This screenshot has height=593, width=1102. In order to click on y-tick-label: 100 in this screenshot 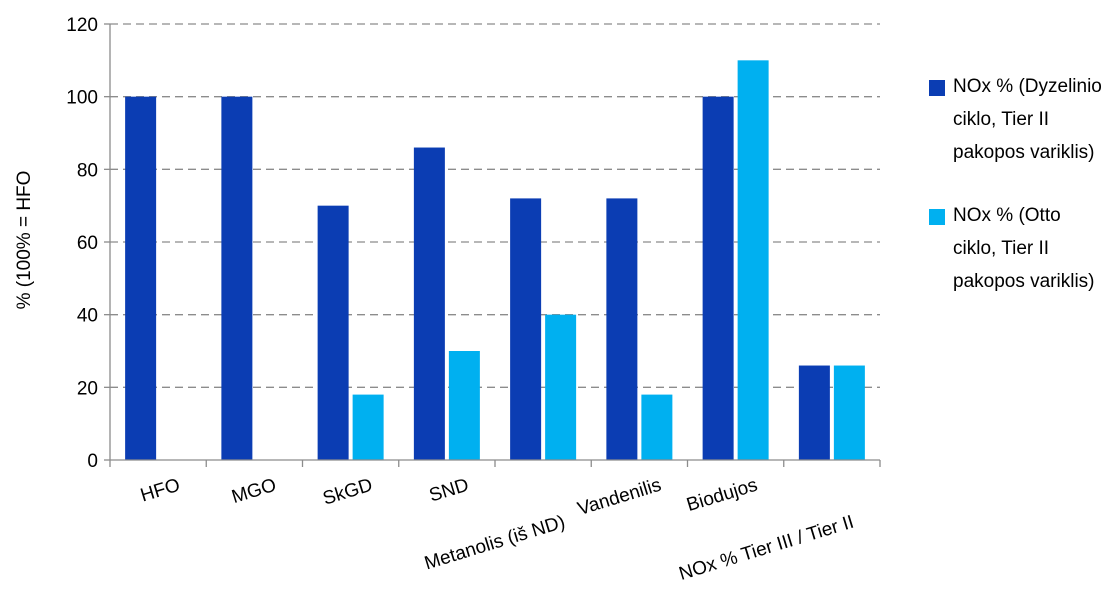, I will do `click(82, 98)`.